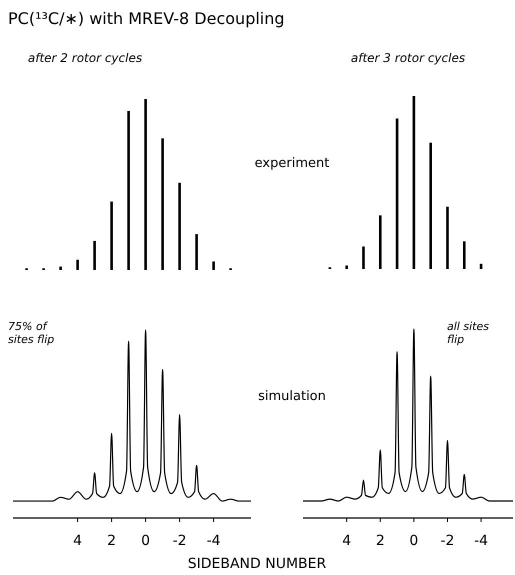  What do you see at coordinates (292, 396) in the screenshot?
I see `annotation: simulation` at bounding box center [292, 396].